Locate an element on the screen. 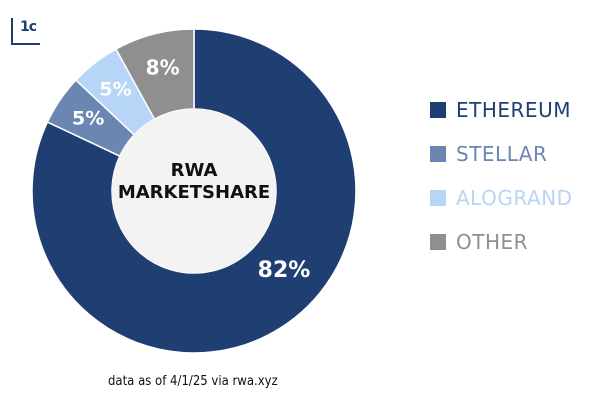  logo is located at coordinates (26, 31).